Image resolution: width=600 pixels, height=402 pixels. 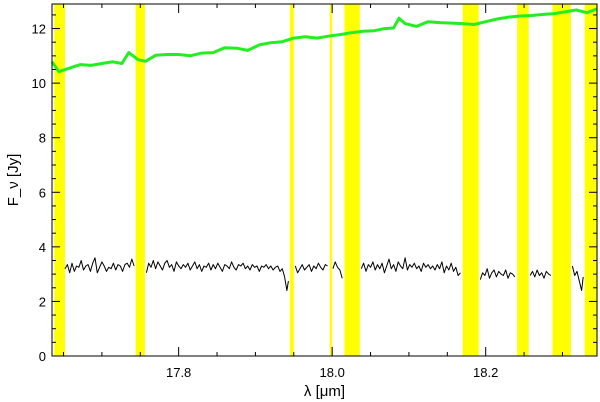 I want to click on y-tick-label: 6, so click(x=42, y=192).